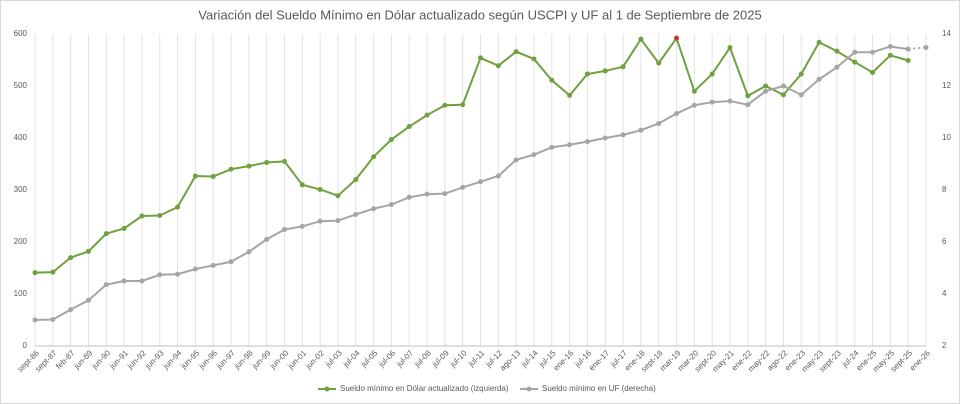 This screenshot has width=960, height=404. I want to click on y-tick-label: 600, so click(21, 33).